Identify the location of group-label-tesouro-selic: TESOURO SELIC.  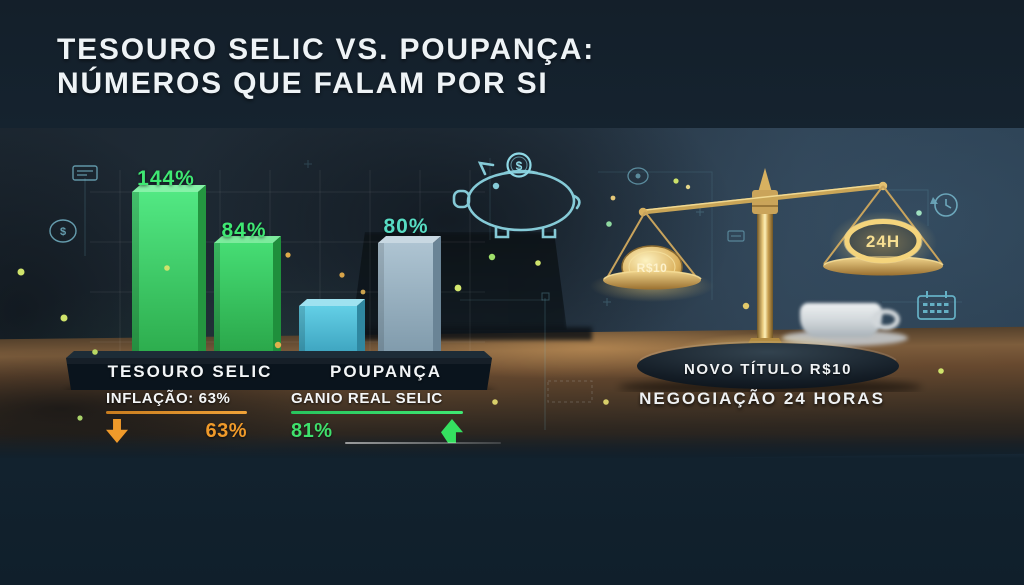
(190, 371).